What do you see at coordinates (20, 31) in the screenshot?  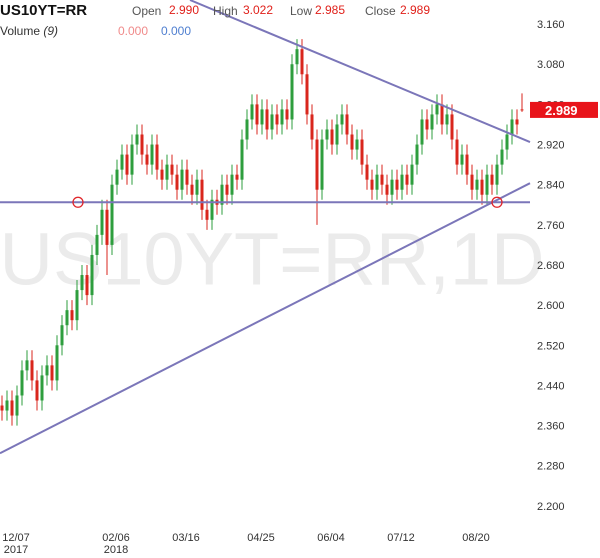 I see `volume-label-text: Volume` at bounding box center [20, 31].